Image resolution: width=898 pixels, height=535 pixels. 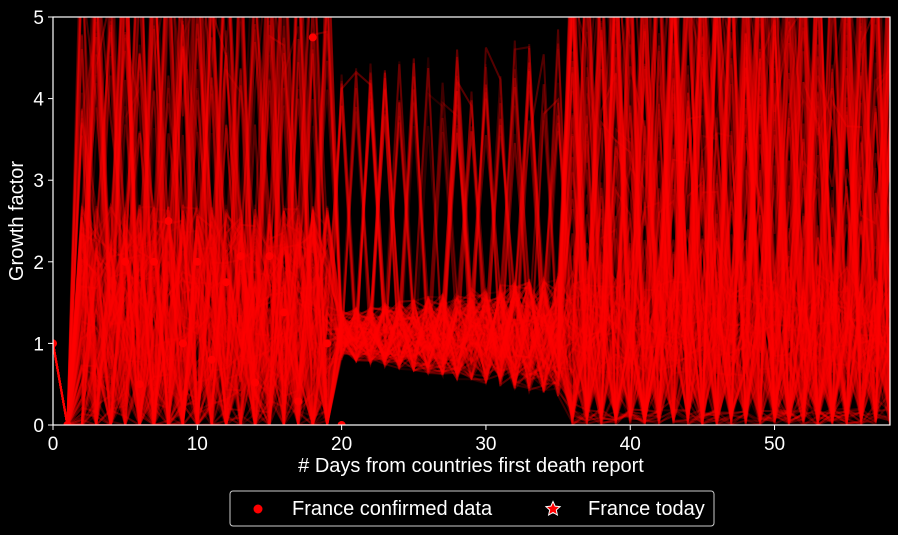 What do you see at coordinates (197, 444) in the screenshot?
I see `x-tick-label: 10` at bounding box center [197, 444].